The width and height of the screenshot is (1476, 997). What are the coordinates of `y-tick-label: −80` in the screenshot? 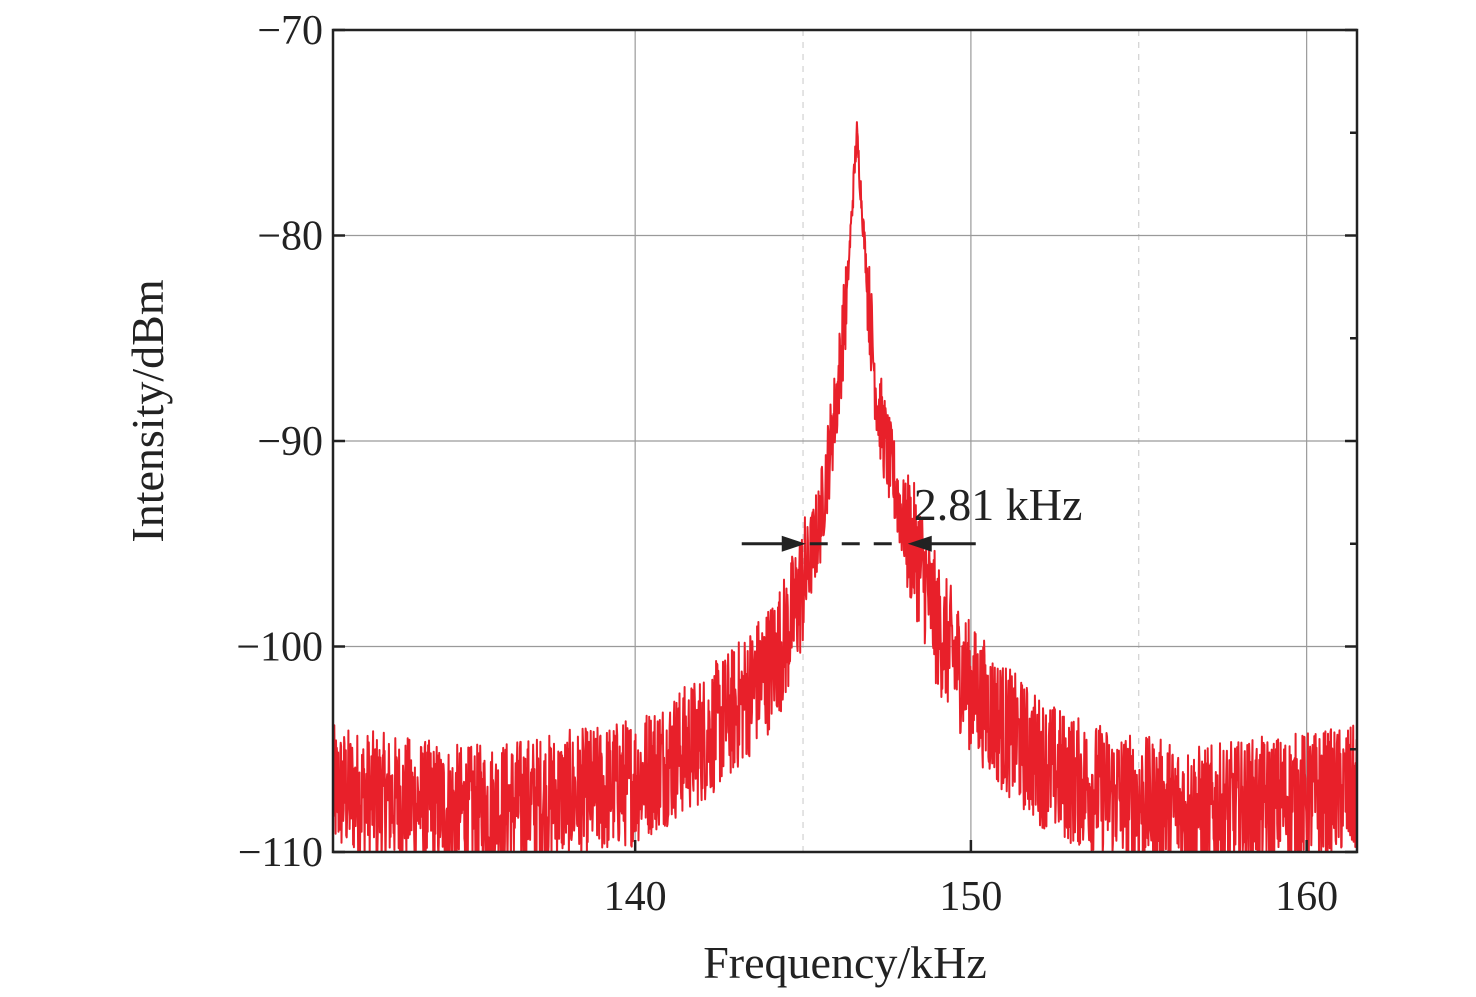 It's located at (290, 237).